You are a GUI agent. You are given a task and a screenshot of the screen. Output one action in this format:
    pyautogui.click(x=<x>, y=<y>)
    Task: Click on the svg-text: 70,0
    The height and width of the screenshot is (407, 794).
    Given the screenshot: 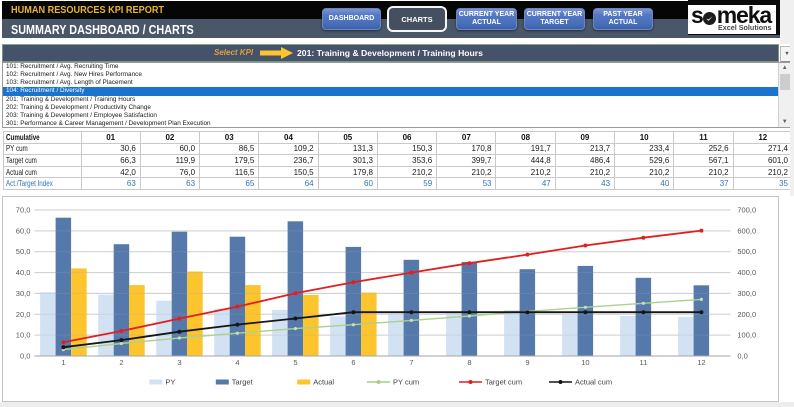 What is the action you would take?
    pyautogui.click(x=23, y=210)
    